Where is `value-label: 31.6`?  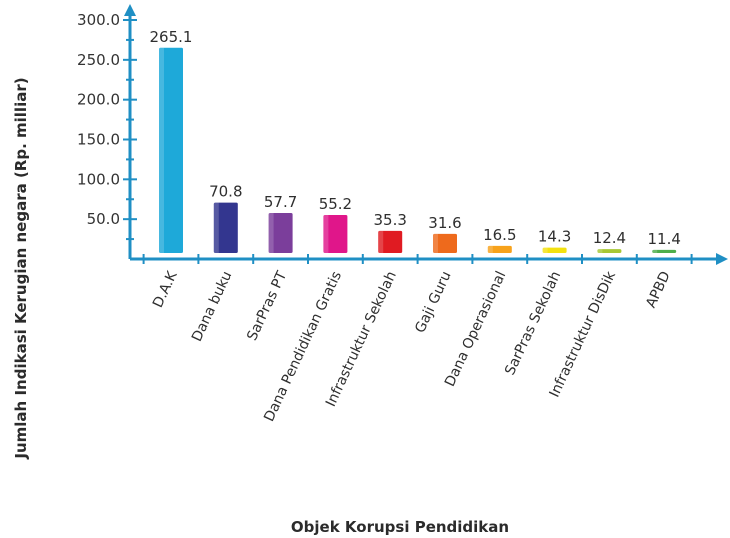 value-label: 31.6 is located at coordinates (444, 223).